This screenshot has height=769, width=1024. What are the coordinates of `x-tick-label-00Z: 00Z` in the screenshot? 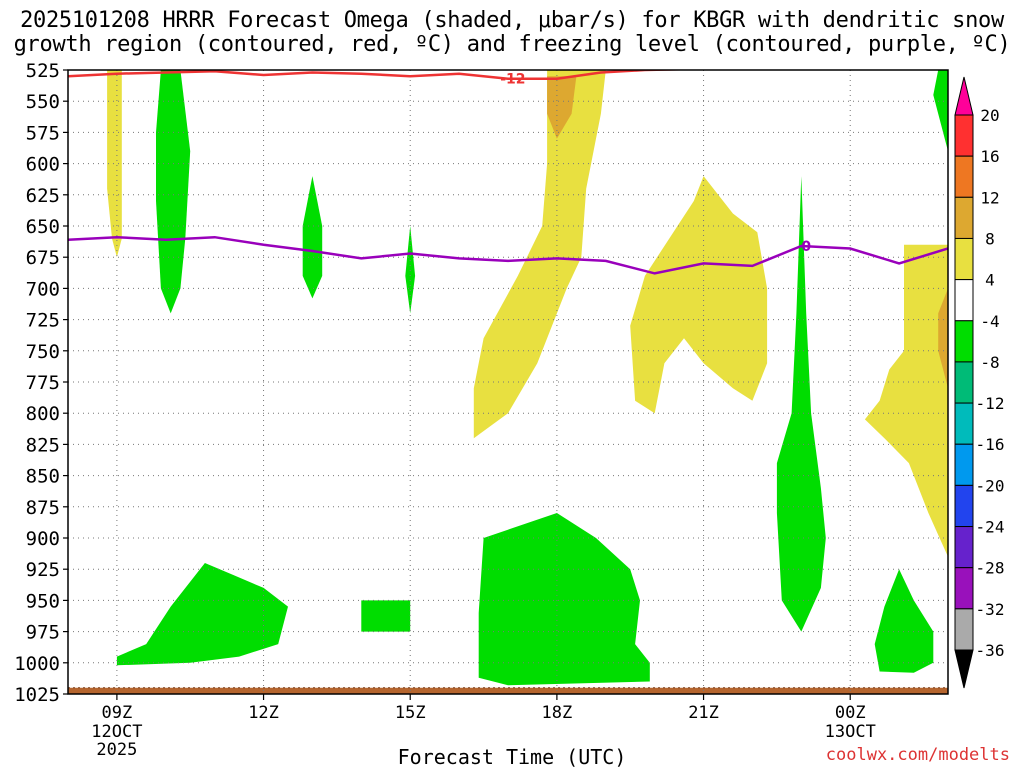 It's located at (850, 713).